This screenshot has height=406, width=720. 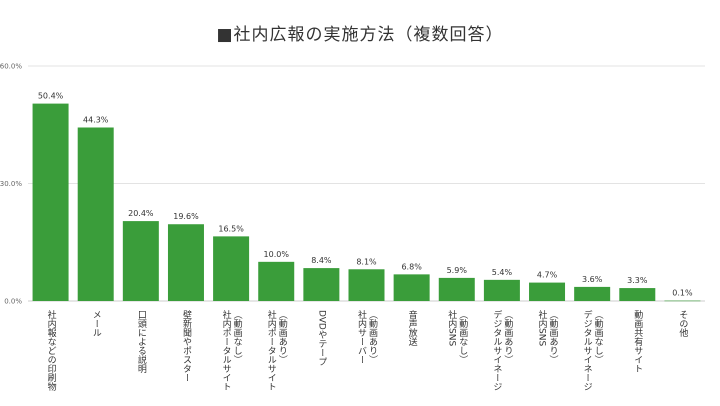 I want to click on x-tick-label-line: その他, so click(x=682, y=324).